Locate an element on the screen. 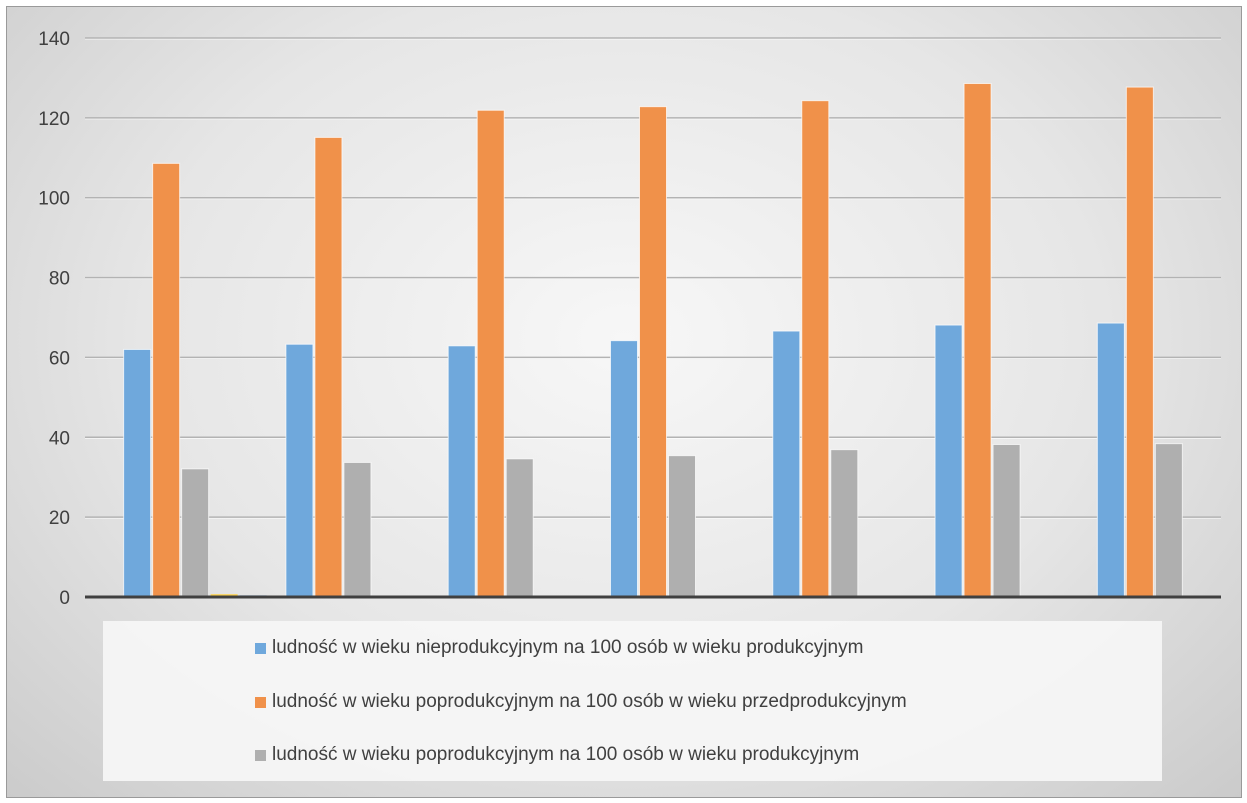  y-tick-label: 120 is located at coordinates (54, 119).